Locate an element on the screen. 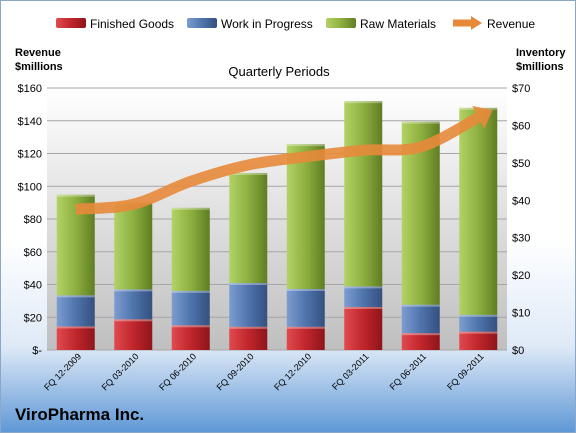  left-axis-label-line2: $millions is located at coordinates (39, 67).